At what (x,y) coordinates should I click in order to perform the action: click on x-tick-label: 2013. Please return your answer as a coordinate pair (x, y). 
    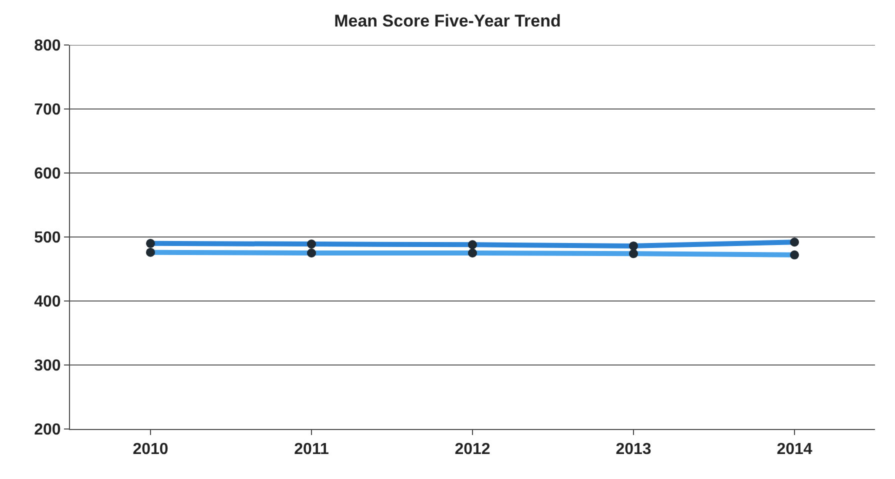
    Looking at the image, I should click on (634, 449).